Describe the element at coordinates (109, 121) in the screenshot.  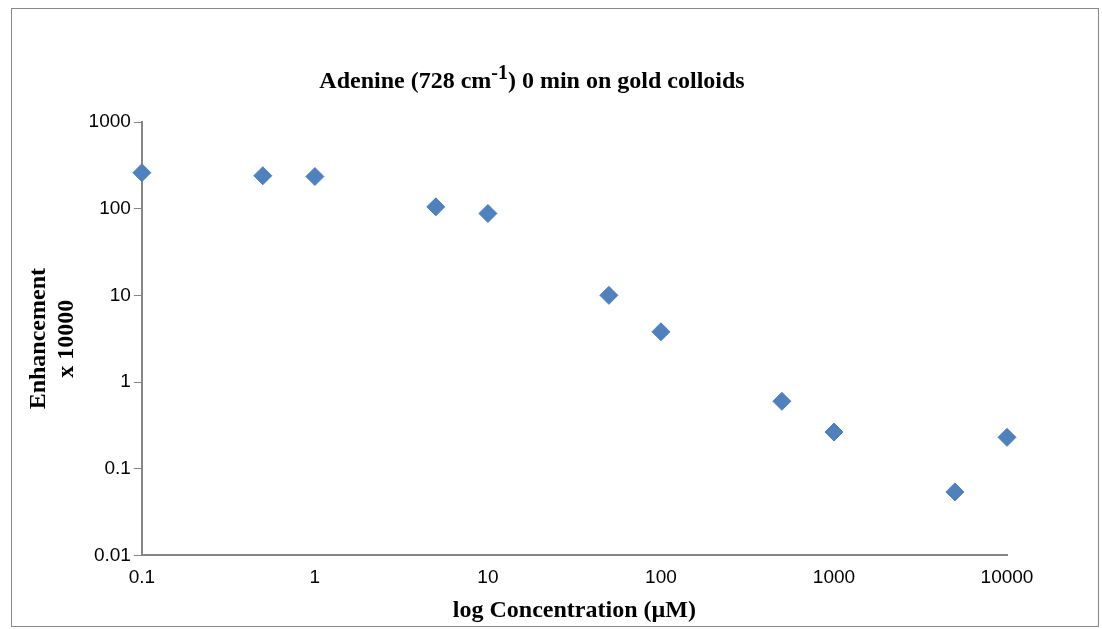
I see `y-tick-label: 1000` at that location.